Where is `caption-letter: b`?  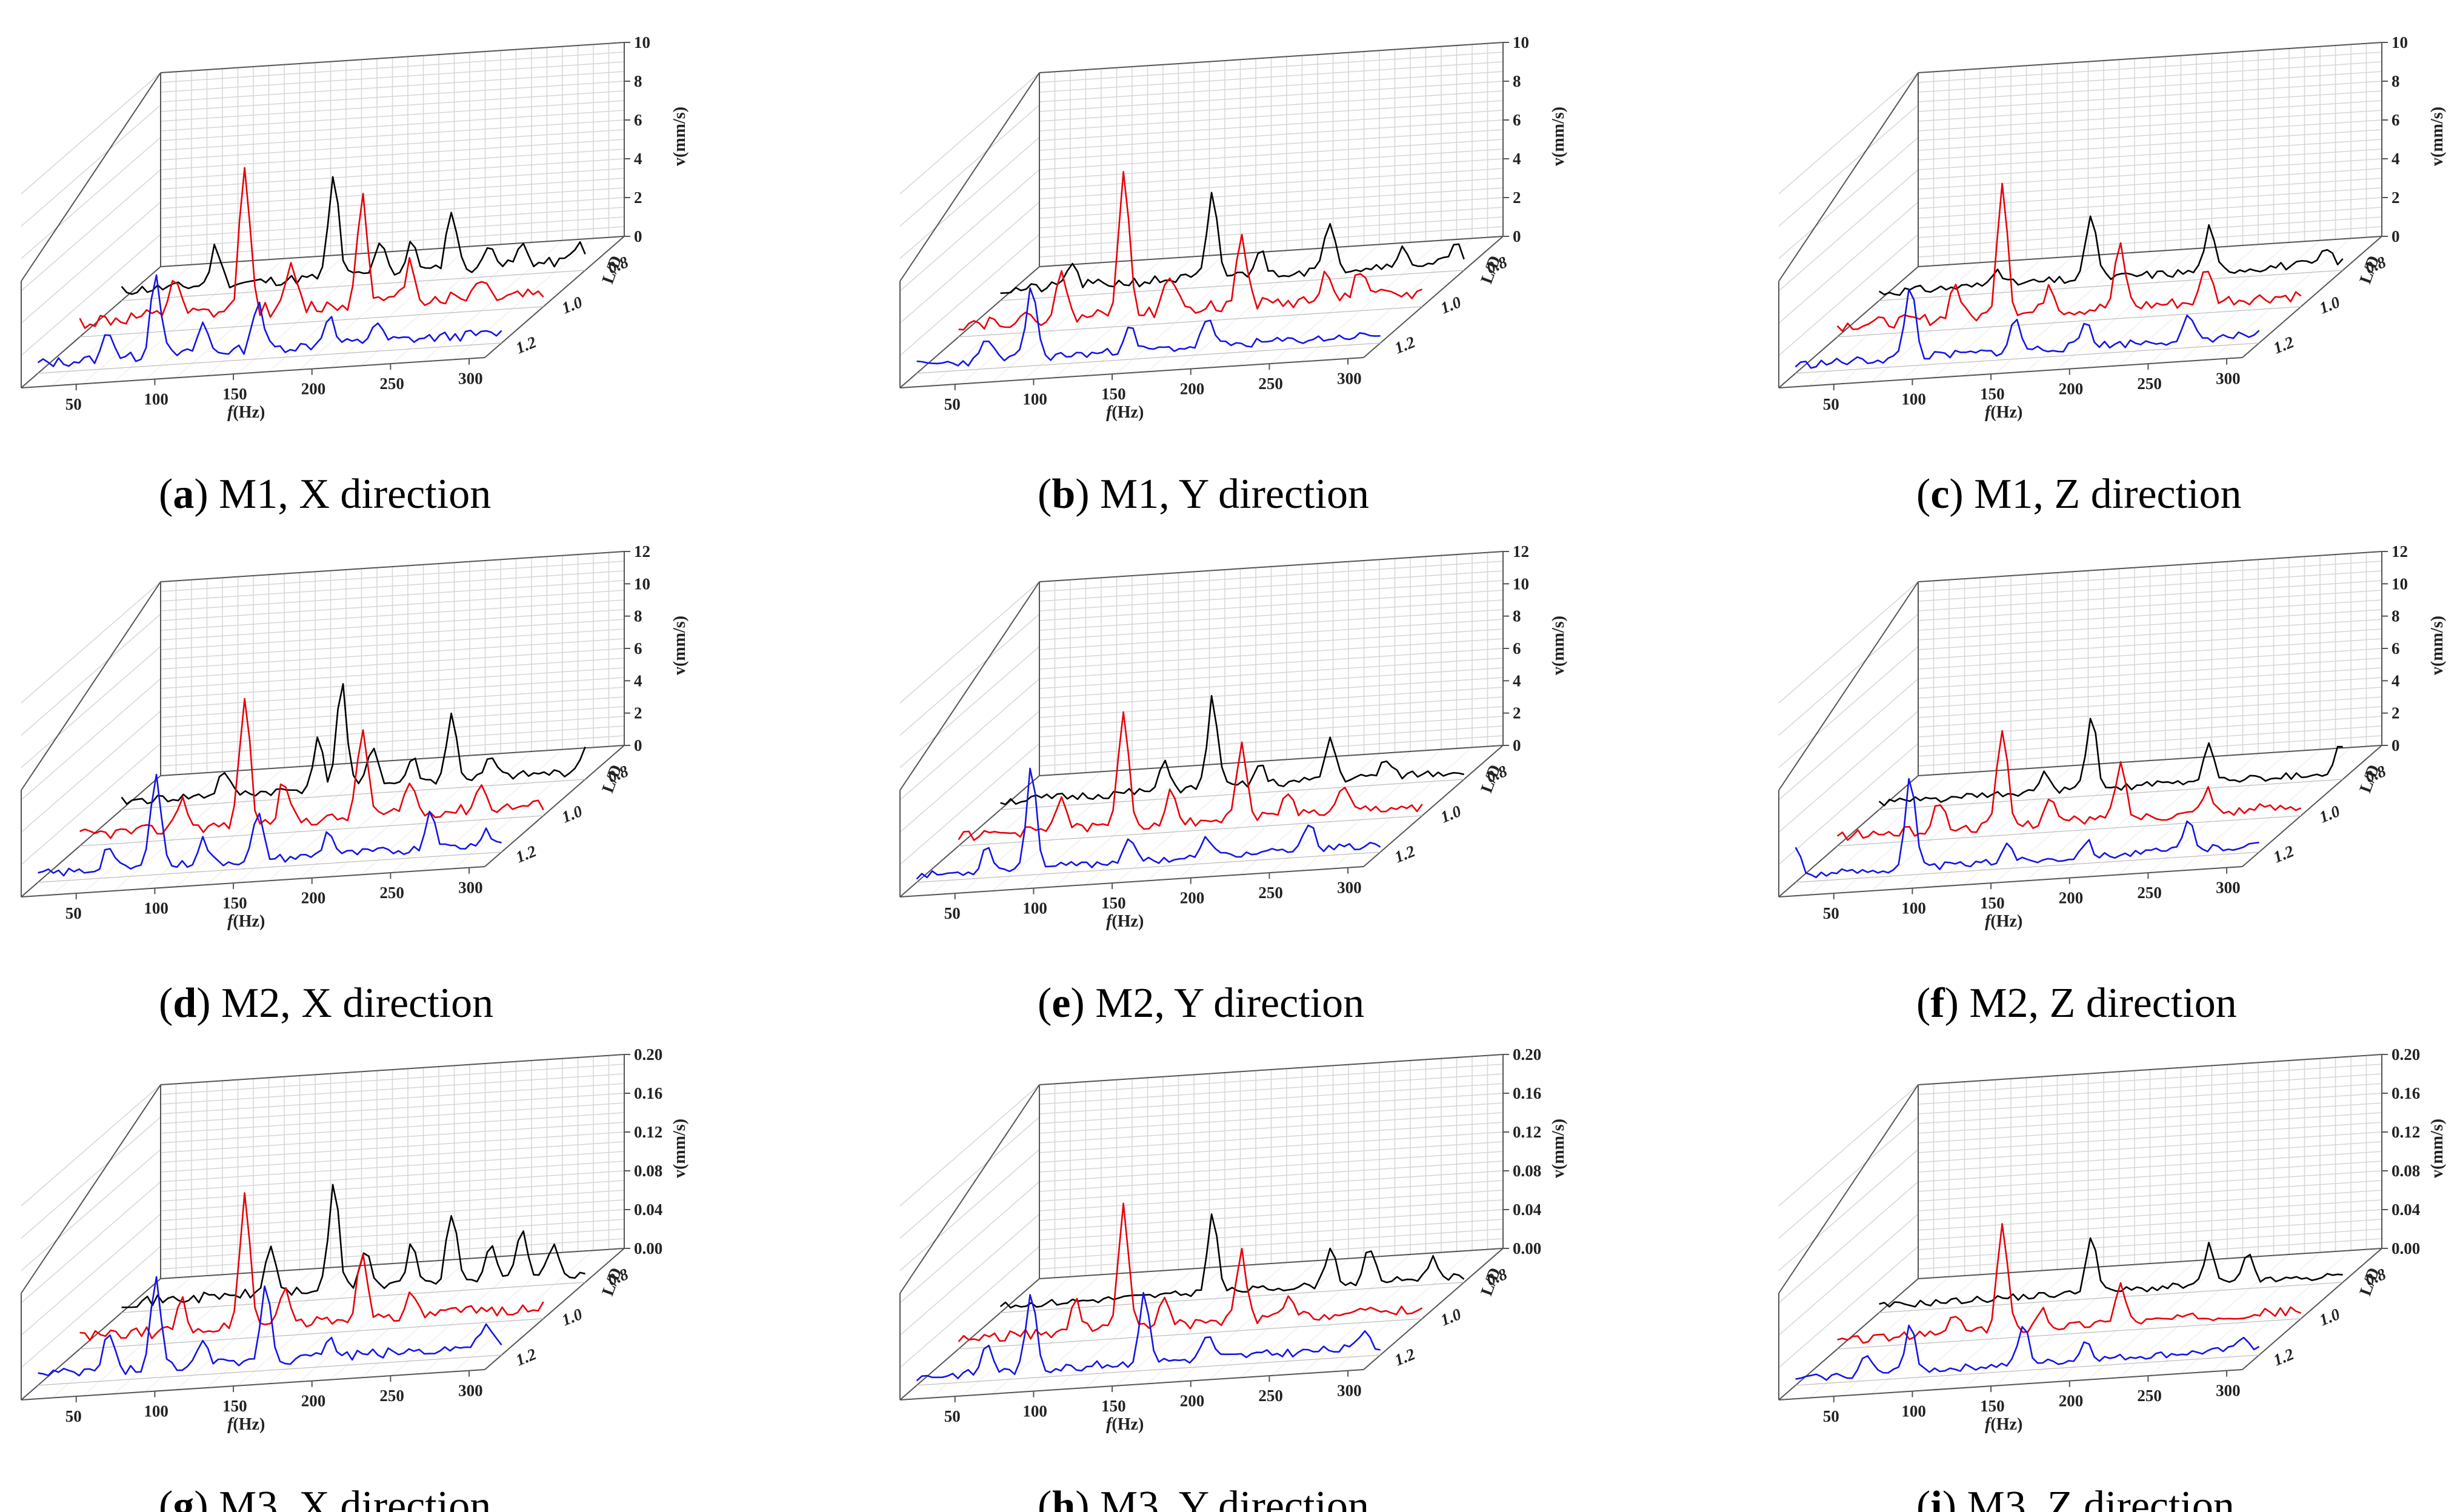
caption-letter: b is located at coordinates (1063, 494).